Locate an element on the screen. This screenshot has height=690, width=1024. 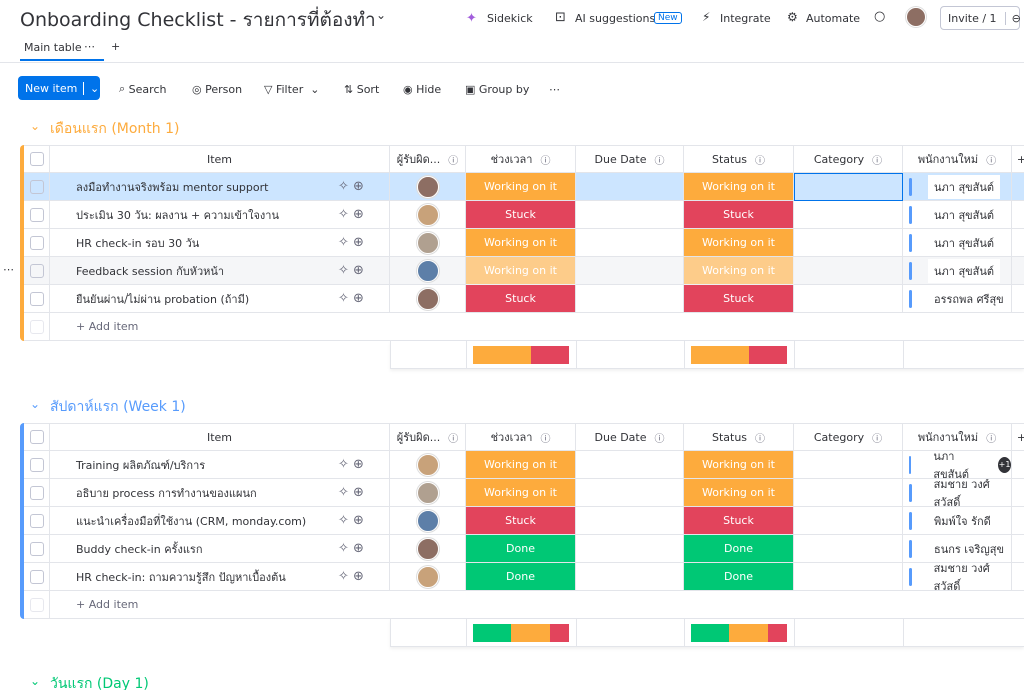
search-button: ⌕ Search is located at coordinates (143, 89).